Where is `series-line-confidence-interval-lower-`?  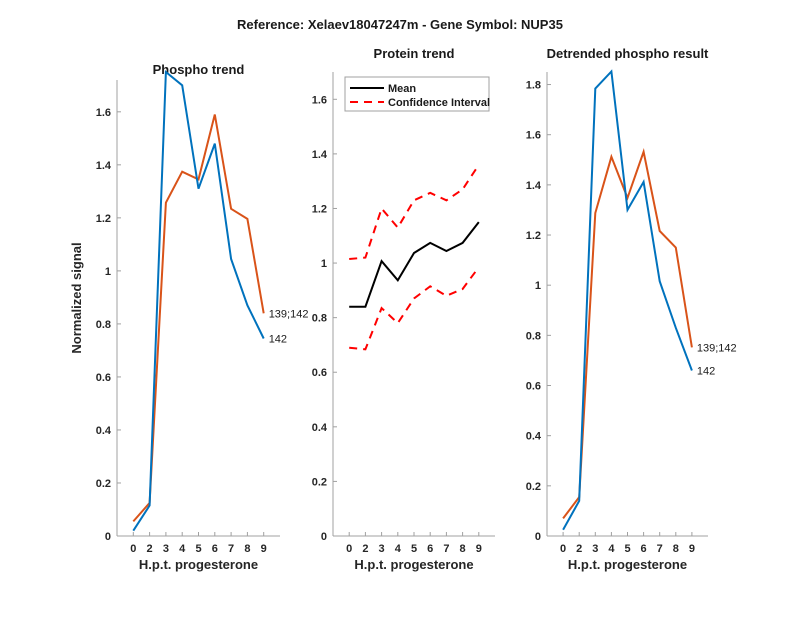
series-line-confidence-interval-lower- is located at coordinates (414, 308).